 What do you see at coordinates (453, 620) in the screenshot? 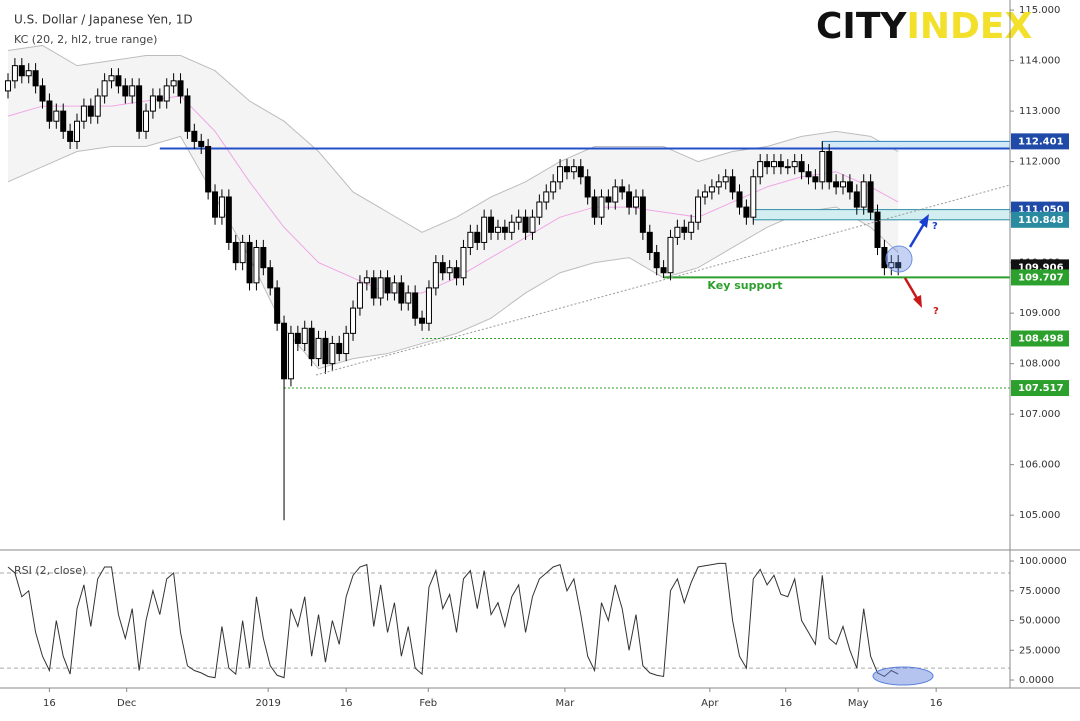
I see `rsi-line` at bounding box center [453, 620].